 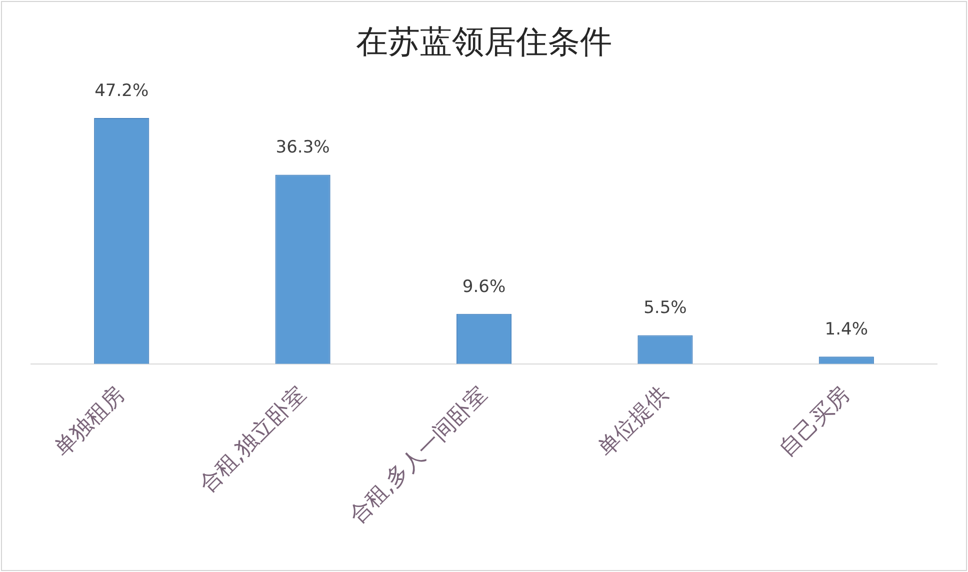 What do you see at coordinates (484, 41) in the screenshot?
I see `chart-title: 在苏蓝领居住条件` at bounding box center [484, 41].